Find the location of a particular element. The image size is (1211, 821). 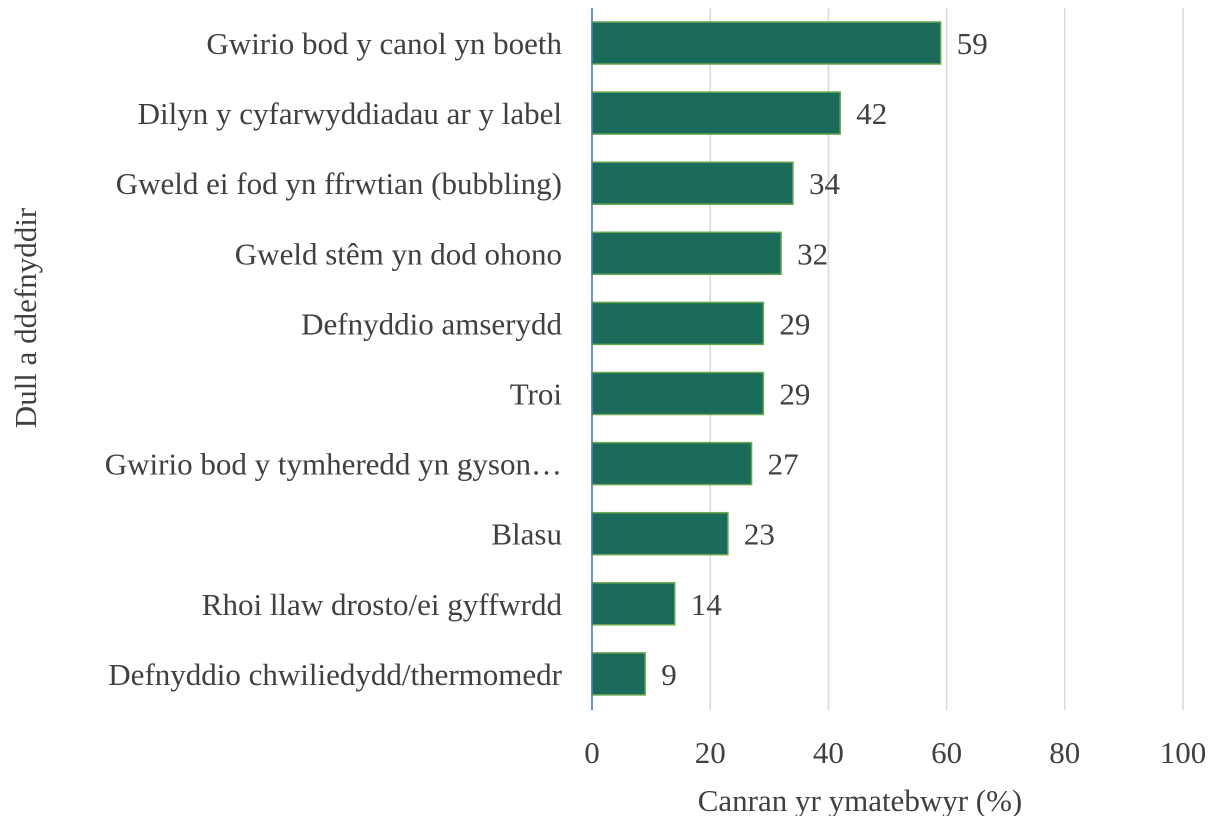

data-label: 14 is located at coordinates (707, 604).